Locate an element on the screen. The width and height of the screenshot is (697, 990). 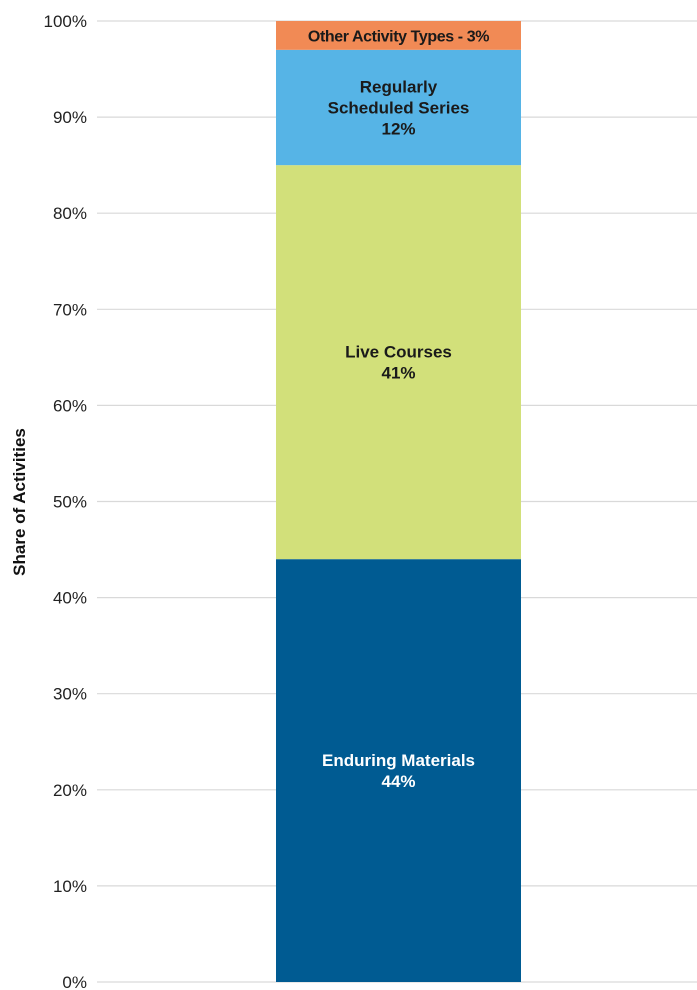
y-tick-label: 10% is located at coordinates (70, 886).